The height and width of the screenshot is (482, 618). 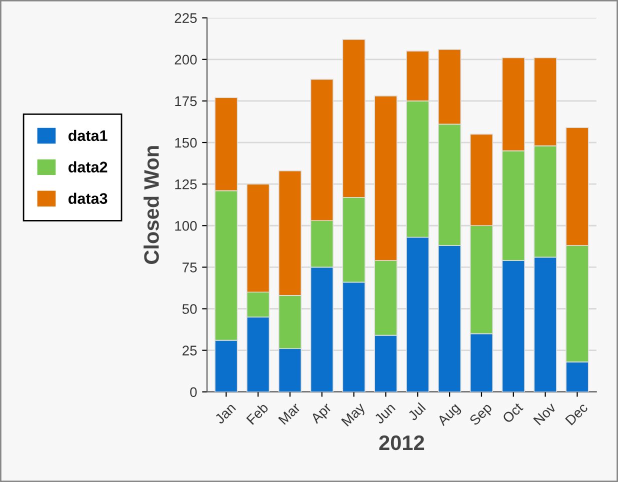 I want to click on x-tick-label: Jun, so click(x=385, y=413).